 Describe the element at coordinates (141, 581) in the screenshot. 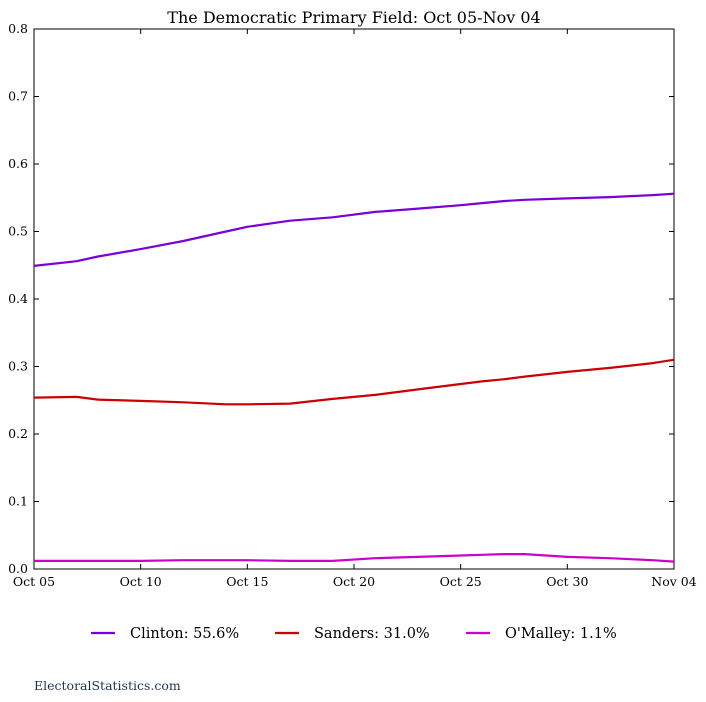

I see `x-tick-label: Oct 10` at that location.